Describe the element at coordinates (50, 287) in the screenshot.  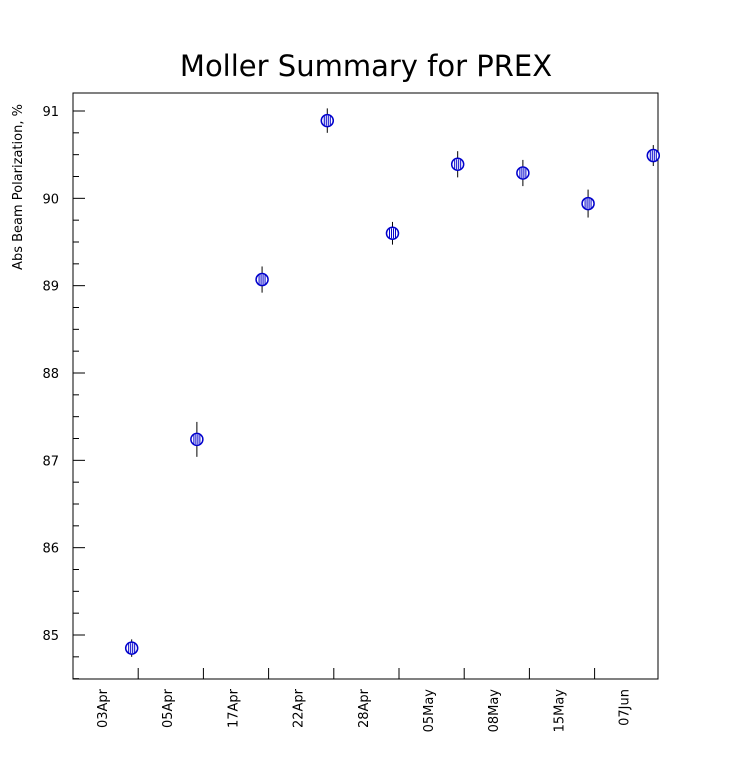
I see `y-tick-label: 89` at that location.